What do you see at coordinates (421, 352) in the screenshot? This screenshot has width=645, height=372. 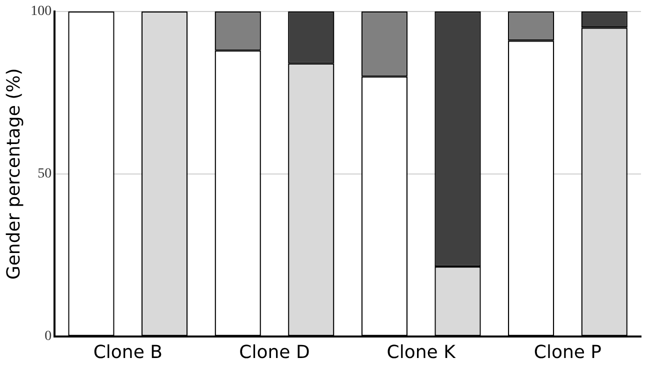 I see `x-tick-label: Clone K` at bounding box center [421, 352].